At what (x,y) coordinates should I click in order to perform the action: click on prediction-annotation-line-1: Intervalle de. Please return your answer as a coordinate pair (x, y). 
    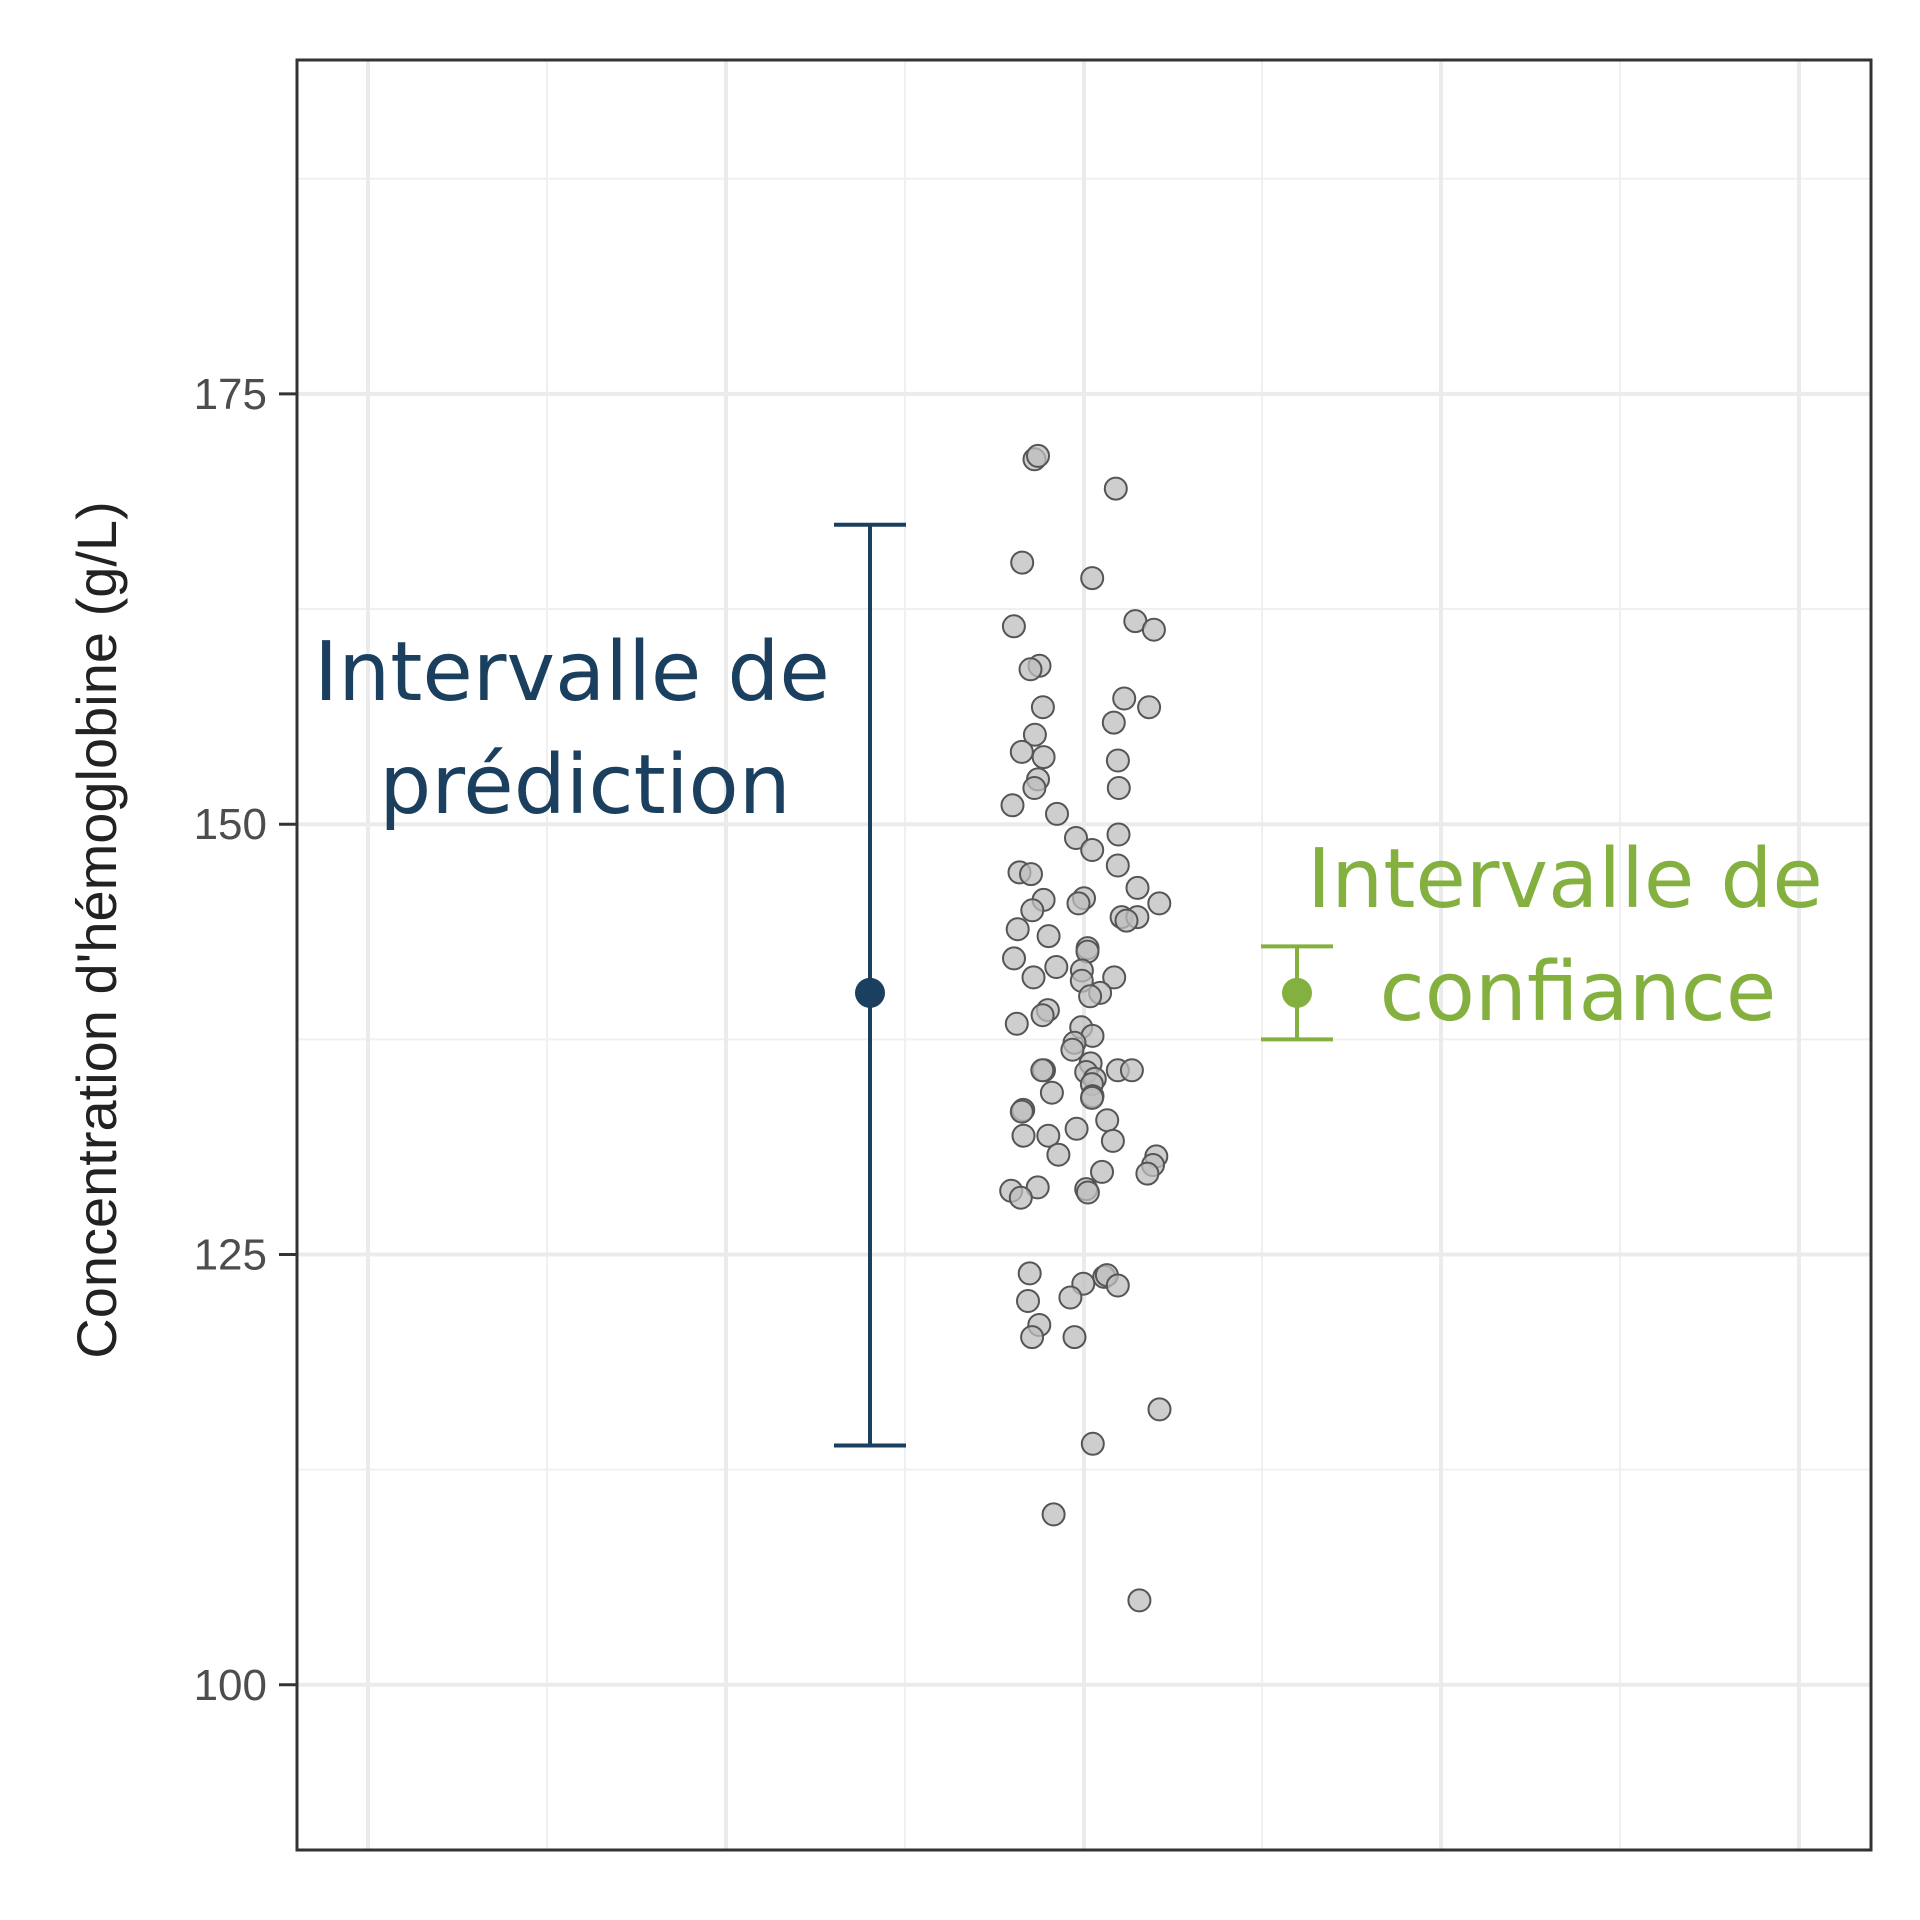
    Looking at the image, I should click on (572, 672).